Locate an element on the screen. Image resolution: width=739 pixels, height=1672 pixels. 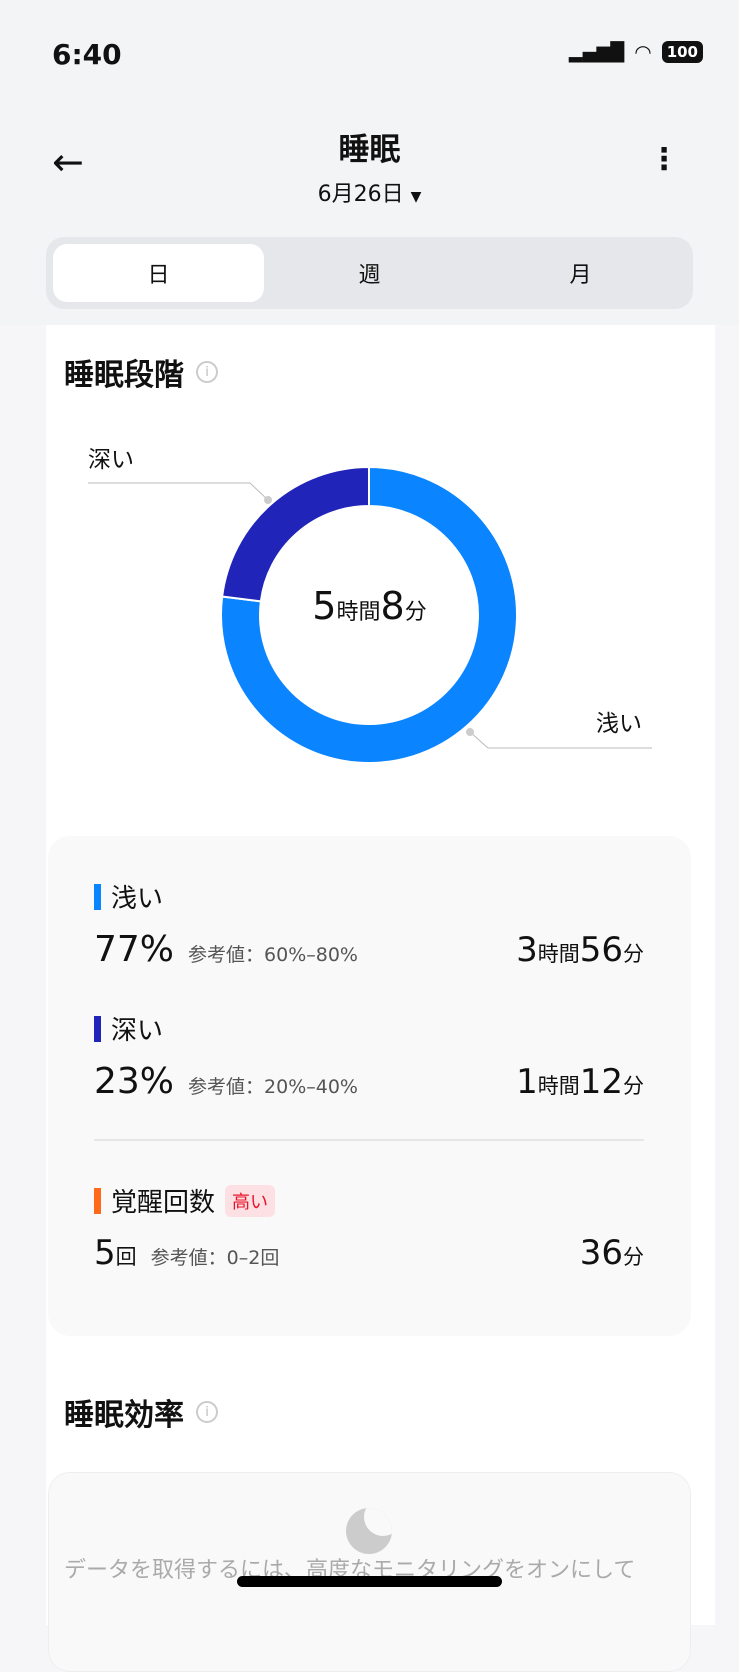
stat-light: 浅い 77% 参考値：60%–80% 3時間56分 is located at coordinates (369, 924).